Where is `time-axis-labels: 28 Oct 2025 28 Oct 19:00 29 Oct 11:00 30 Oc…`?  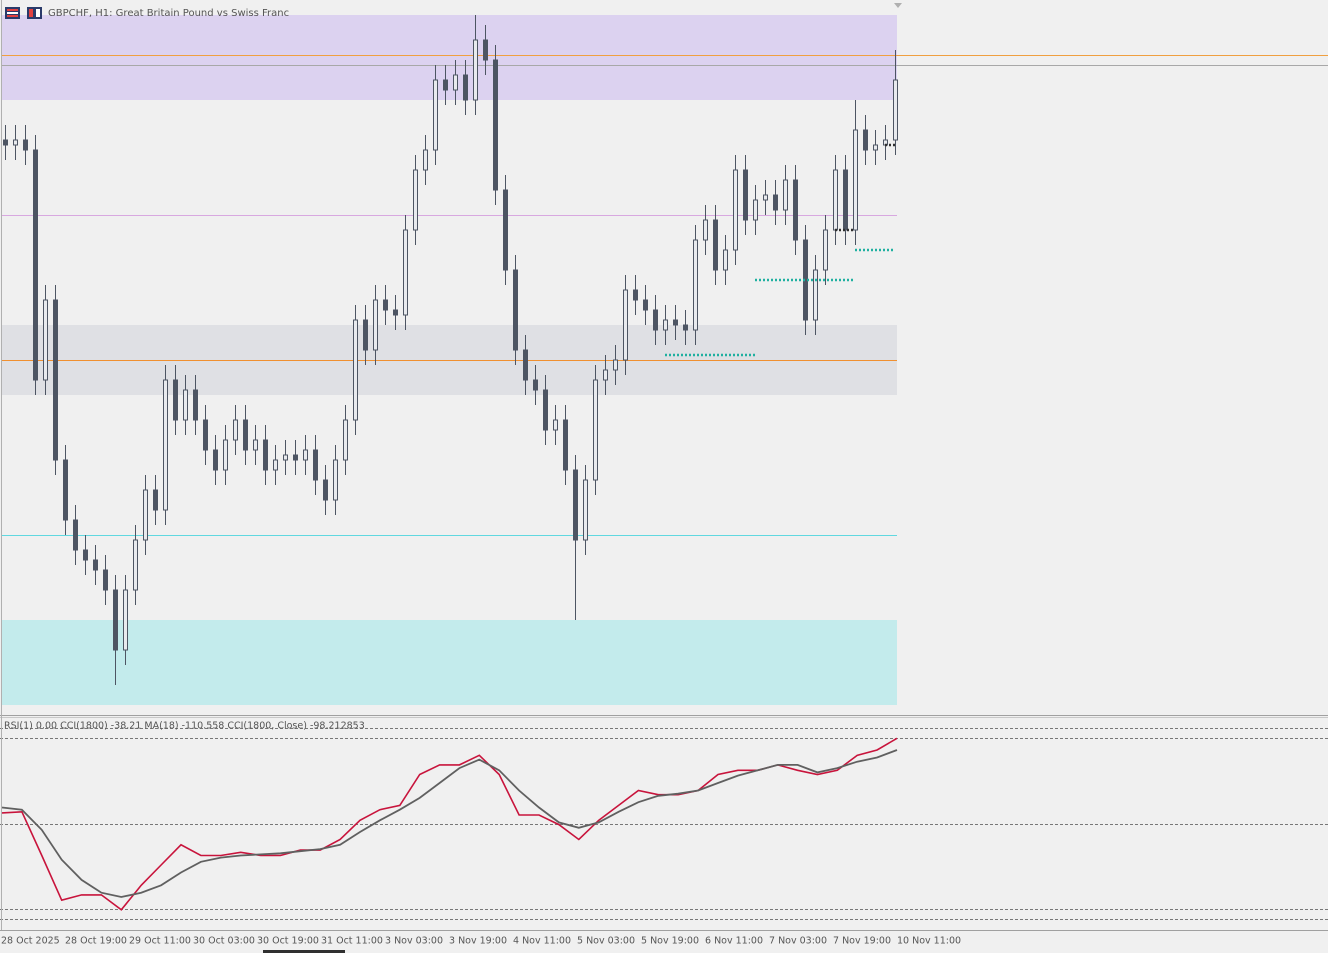 time-axis-labels: 28 Oct 2025 28 Oct 19:00 29 Oct 11:00 30 Oc… is located at coordinates (481, 941).